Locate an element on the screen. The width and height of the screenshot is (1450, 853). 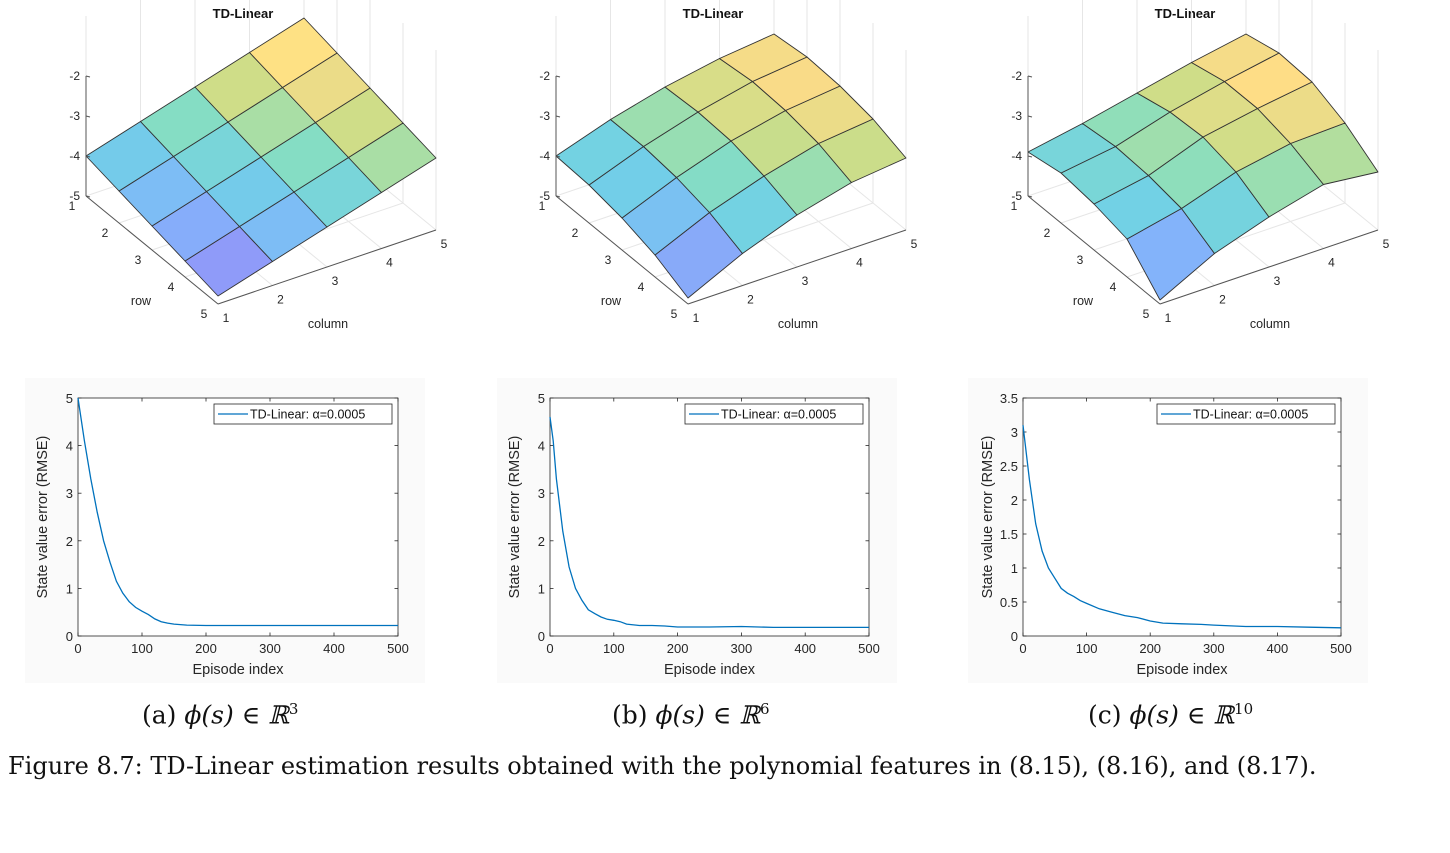
subcaption-exponent: 3 is located at coordinates (293, 709).